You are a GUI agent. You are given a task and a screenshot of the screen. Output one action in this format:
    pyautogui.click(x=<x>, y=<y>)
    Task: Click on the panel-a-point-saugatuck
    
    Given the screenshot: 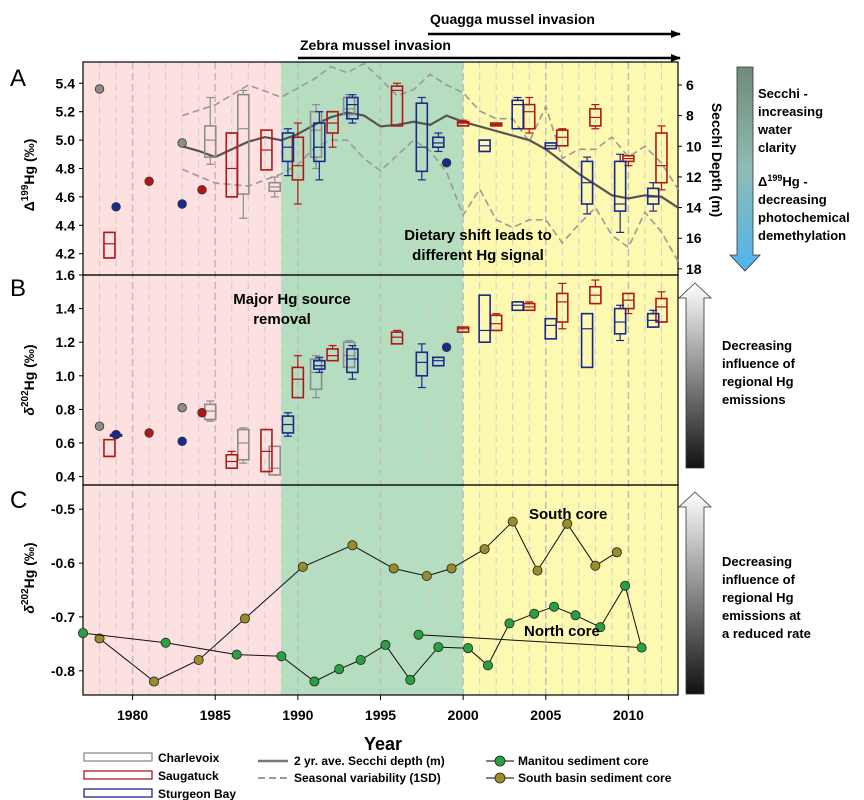 What is the action you would take?
    pyautogui.click(x=202, y=190)
    